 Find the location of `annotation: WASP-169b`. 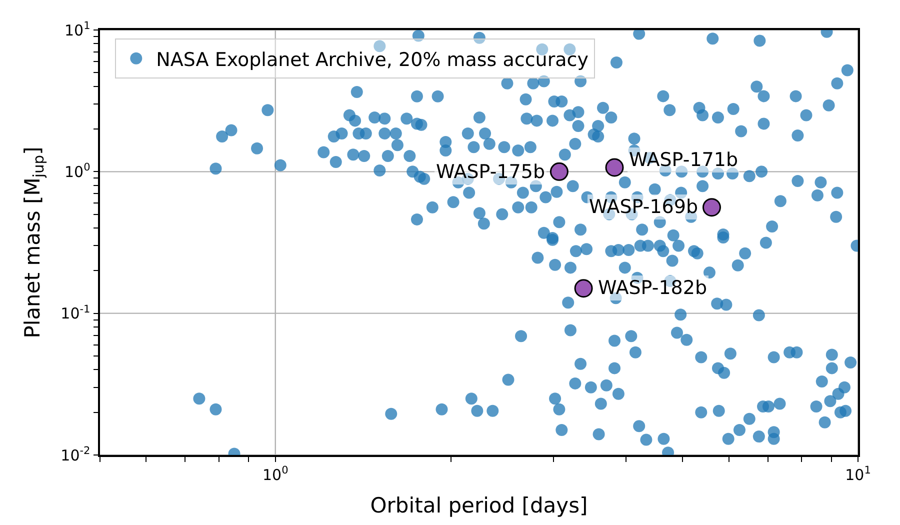

annotation: WASP-169b is located at coordinates (643, 207).